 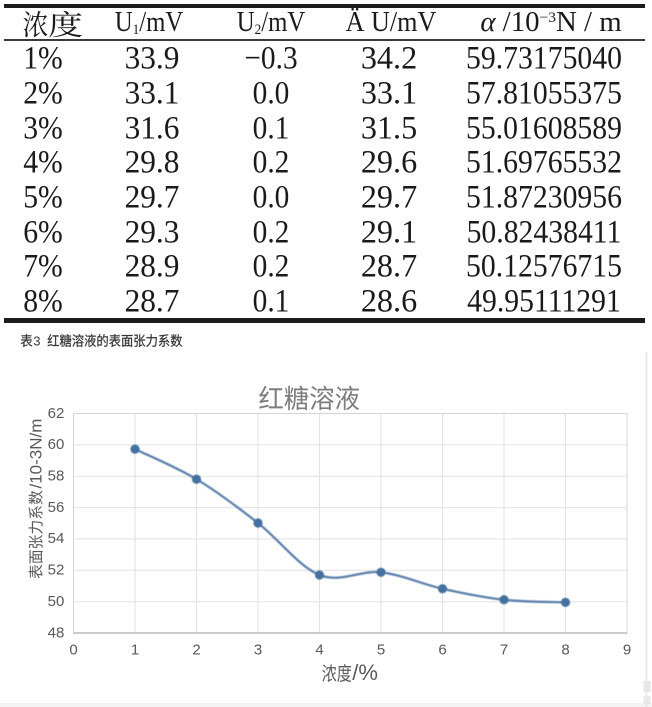 What do you see at coordinates (56, 507) in the screenshot?
I see `svg-text: 56` at bounding box center [56, 507].